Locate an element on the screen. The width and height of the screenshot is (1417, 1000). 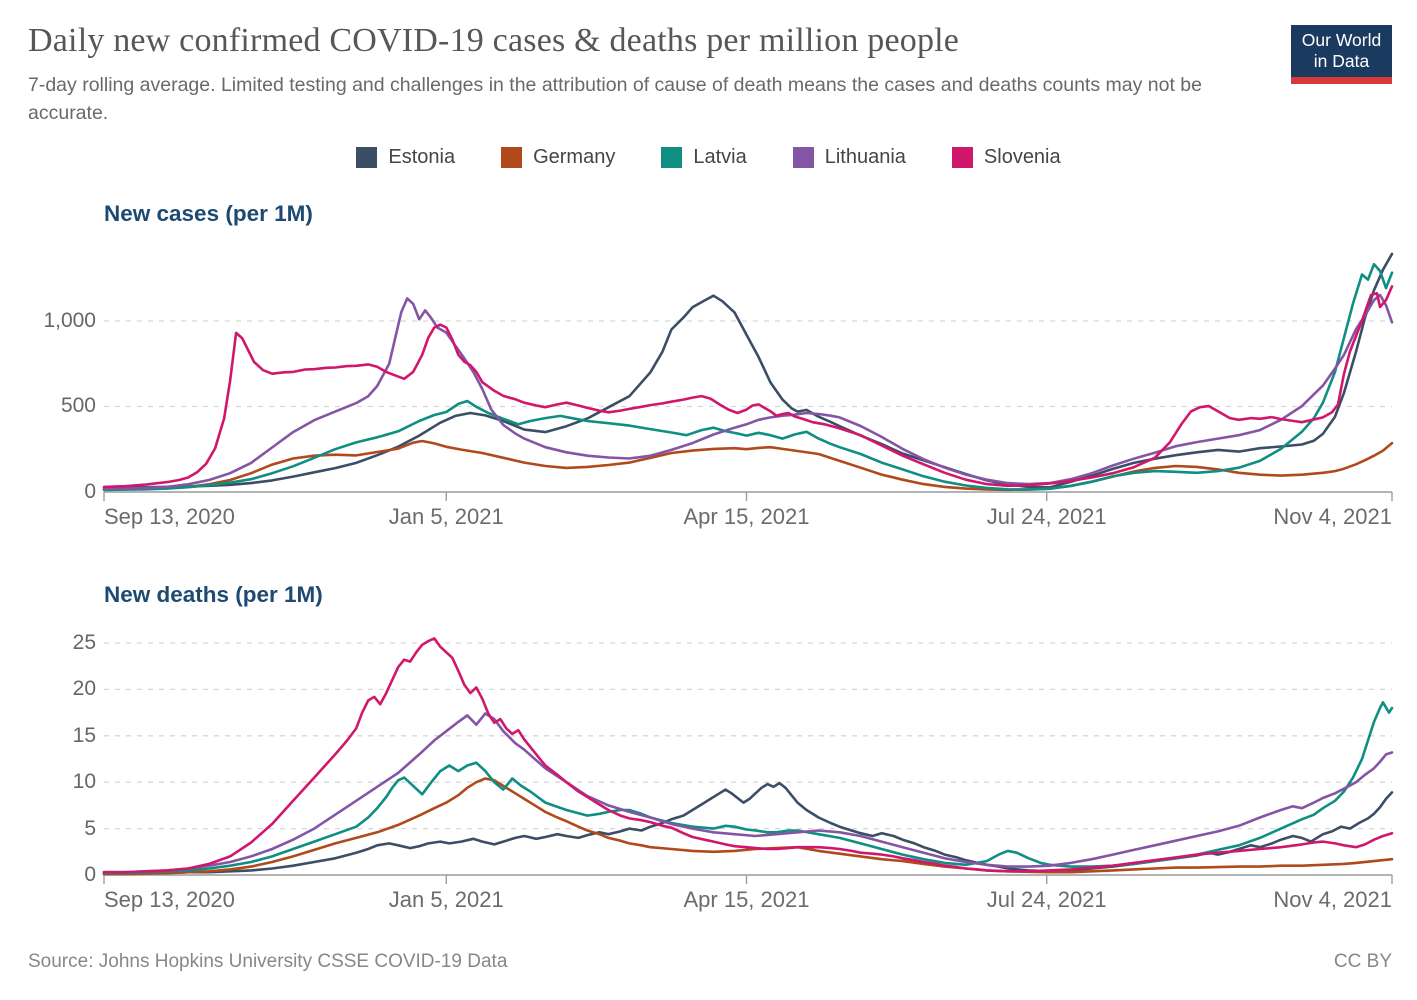
y-axis-tick-label: 1,000 is located at coordinates (69, 320).